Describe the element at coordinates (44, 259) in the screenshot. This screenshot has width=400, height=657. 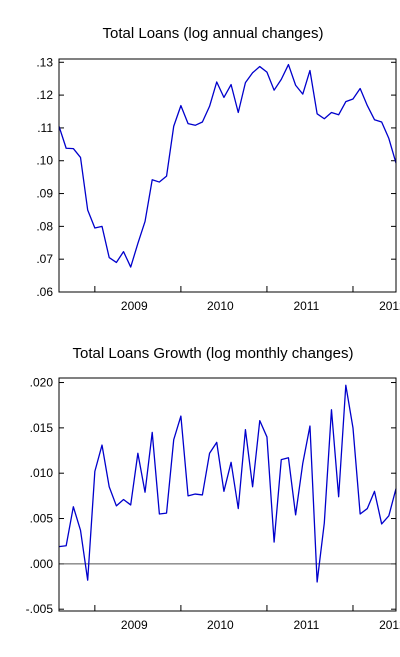
I see `y-tick-label: .07` at that location.